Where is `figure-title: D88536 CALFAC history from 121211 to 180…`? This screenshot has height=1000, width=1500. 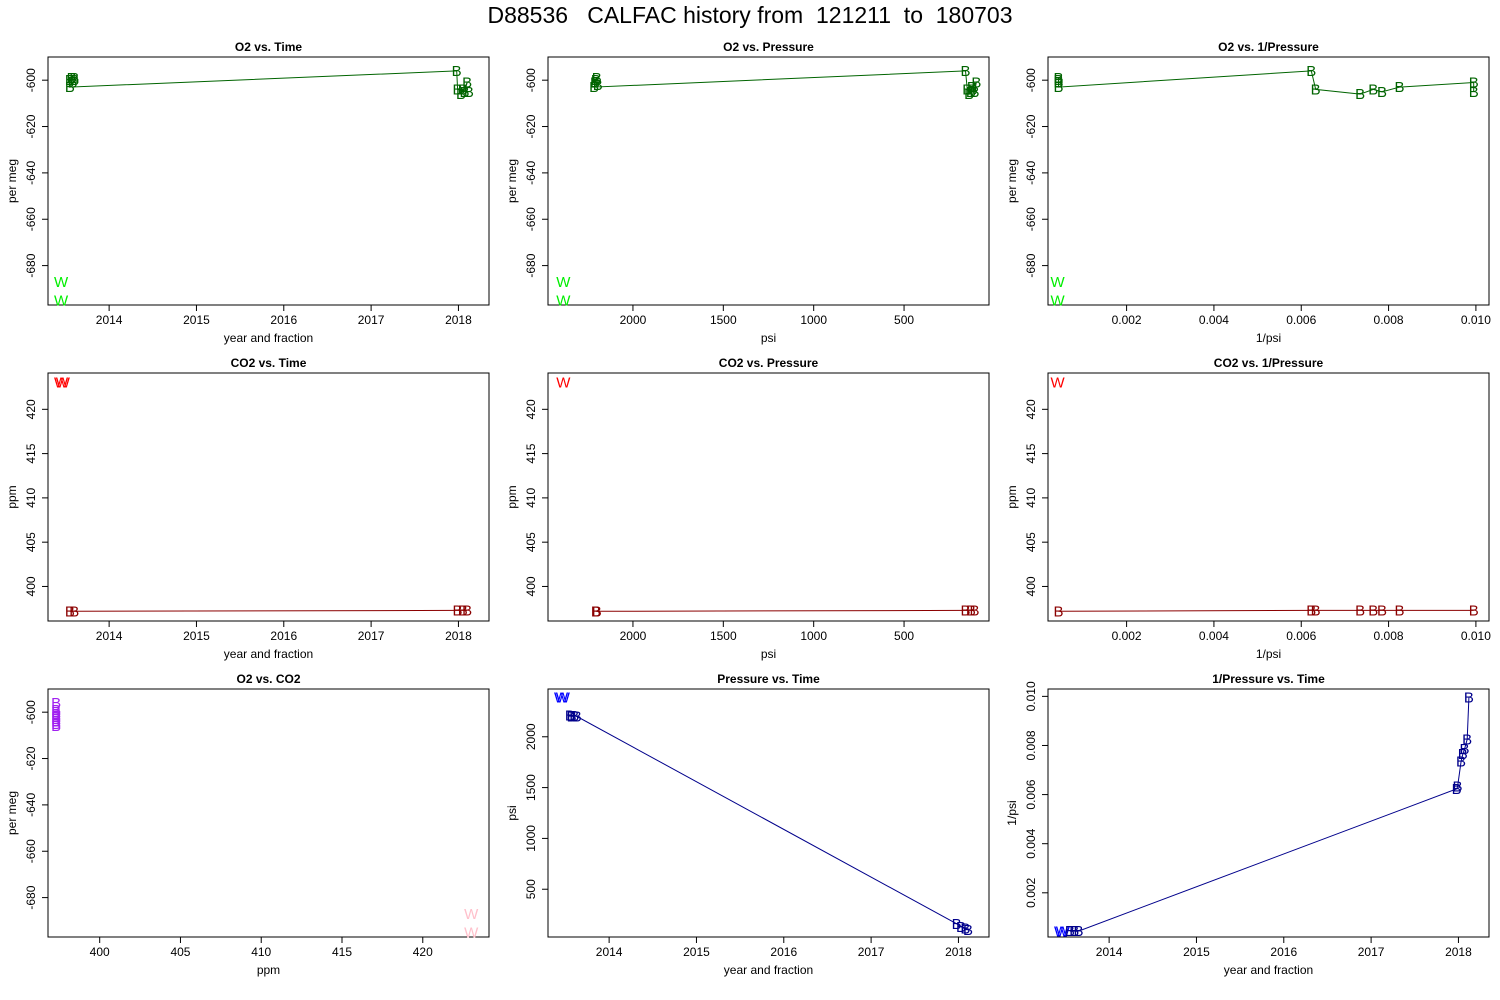
figure-title: D88536 CALFAC history from 121211 to 180… is located at coordinates (750, 15).